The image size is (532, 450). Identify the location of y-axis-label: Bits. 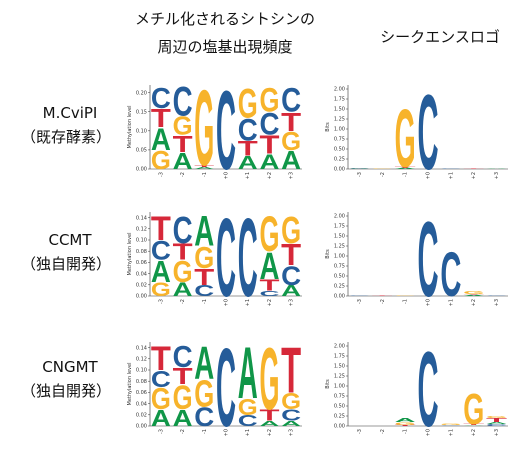
(328, 254).